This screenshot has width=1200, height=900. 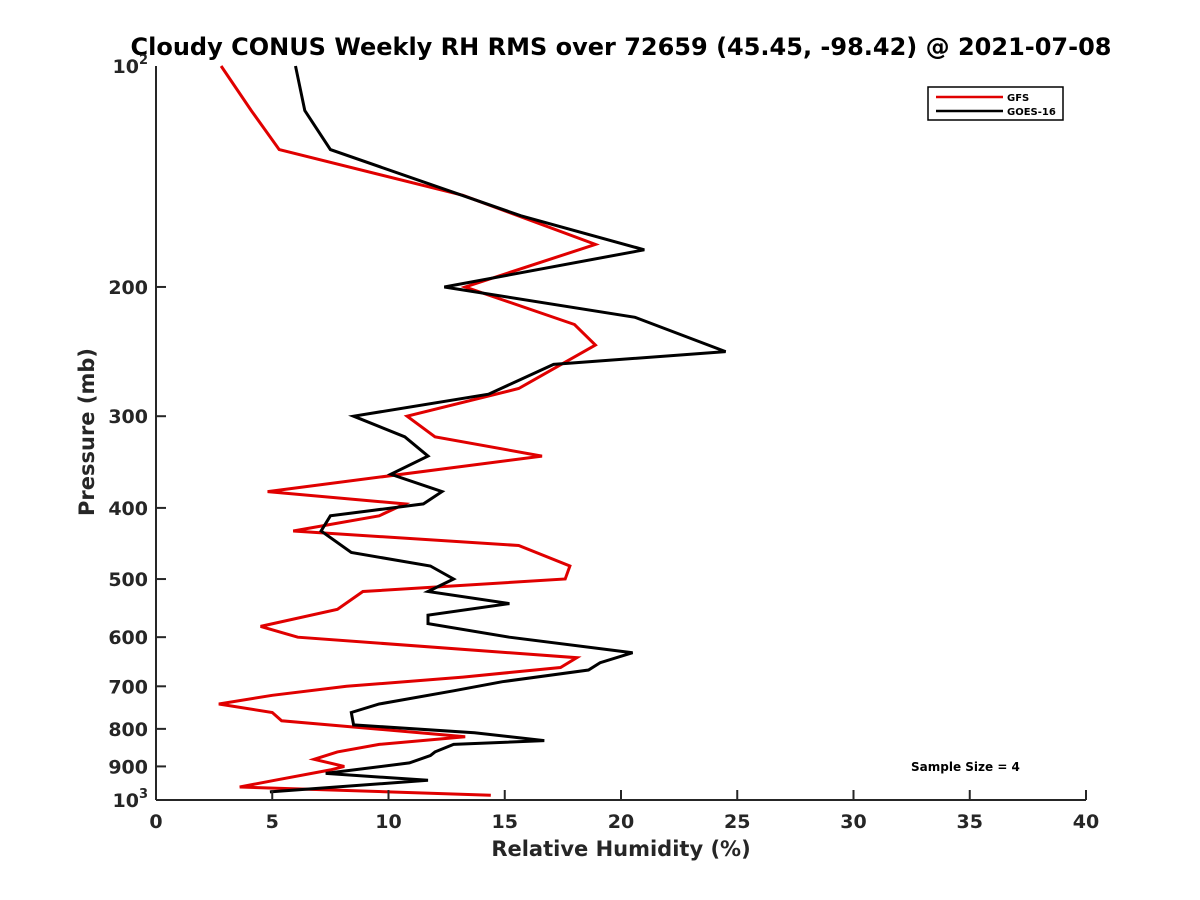 I want to click on legend-label-goes16: GOES-16, so click(x=1031, y=112).